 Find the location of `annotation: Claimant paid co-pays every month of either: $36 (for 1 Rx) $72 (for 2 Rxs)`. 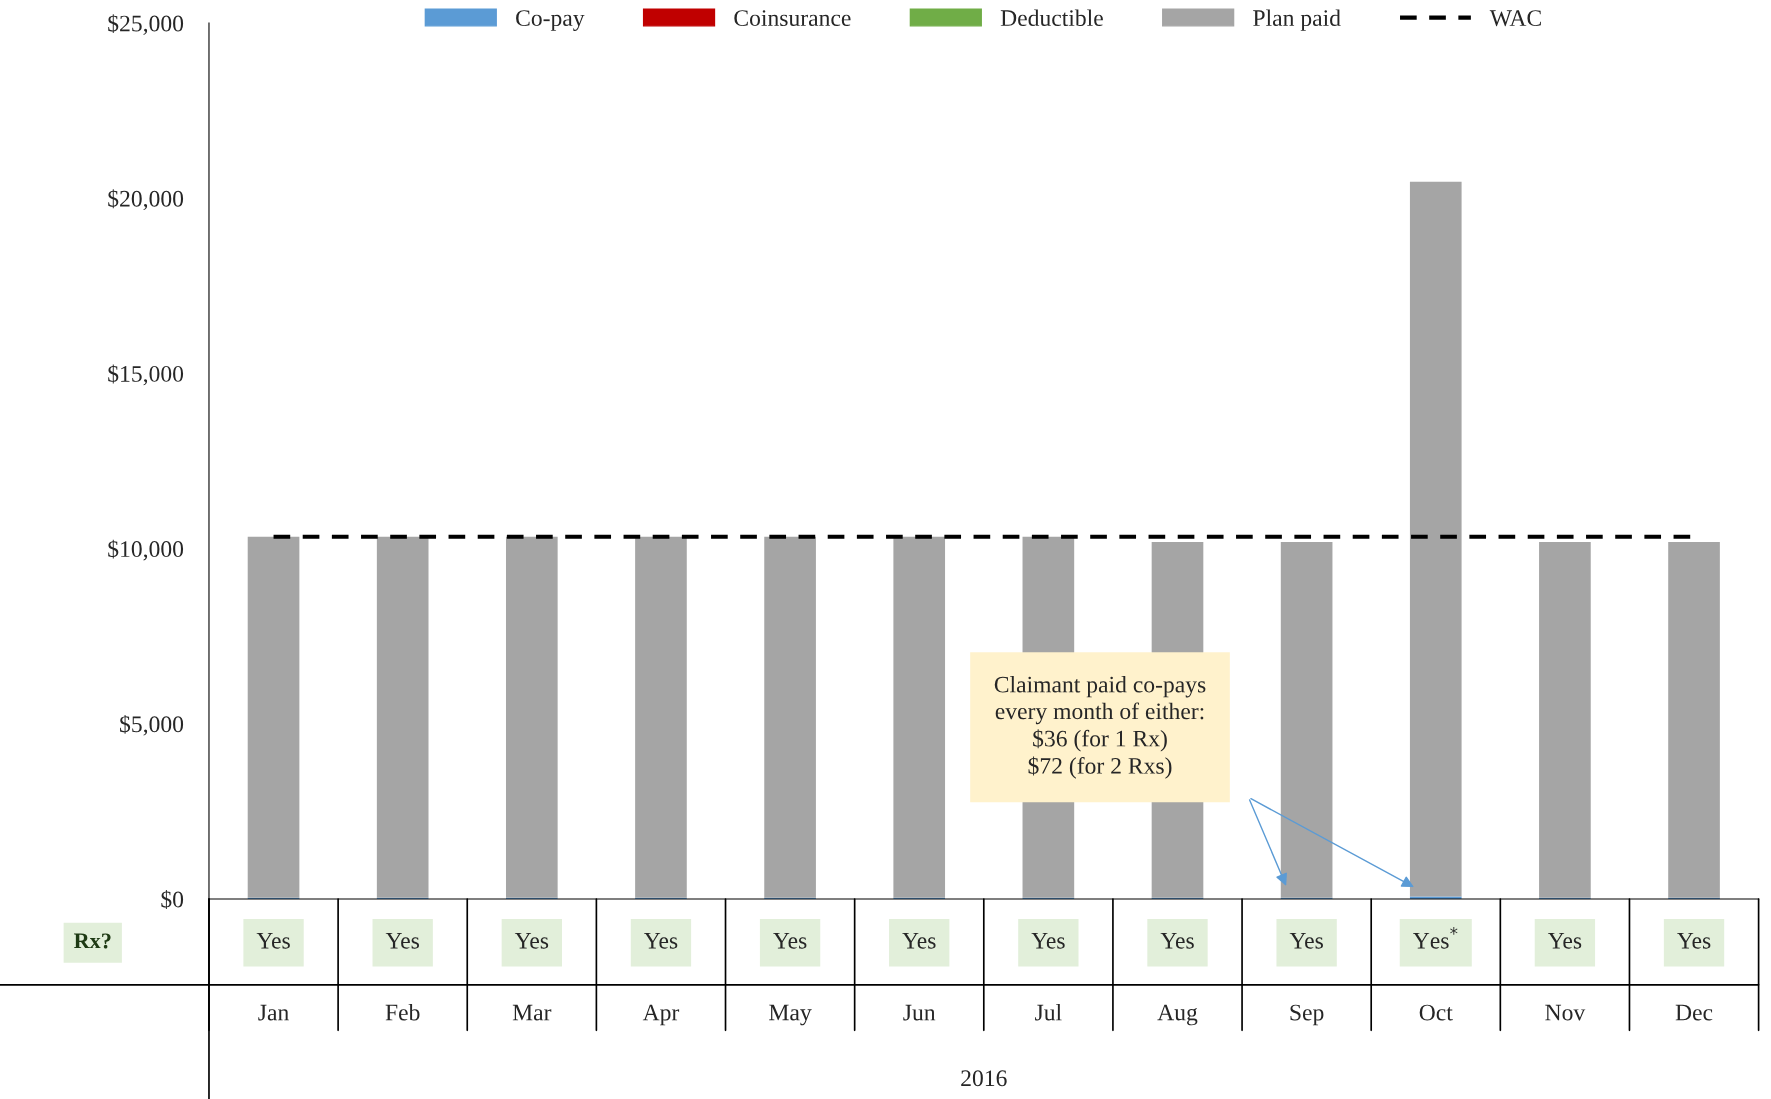

annotation: Claimant paid co-pays every month of either: $36 (for 1 Rx) $72 (for 2 Rxs) is located at coordinates (1100, 727).